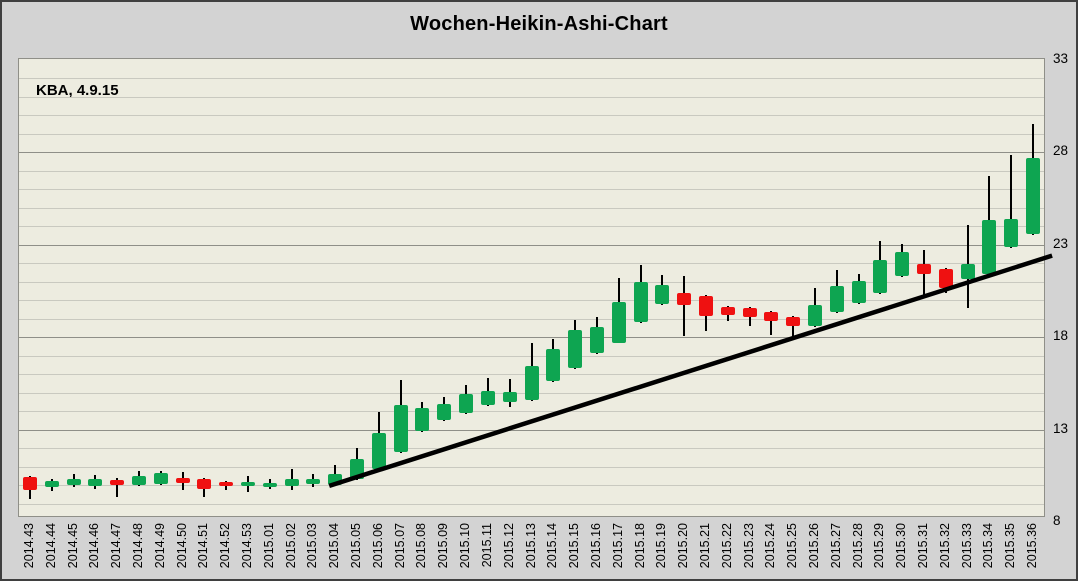  Describe the element at coordinates (137, 546) in the screenshot. I see `x-axis-tick-label: 2014.48` at that location.